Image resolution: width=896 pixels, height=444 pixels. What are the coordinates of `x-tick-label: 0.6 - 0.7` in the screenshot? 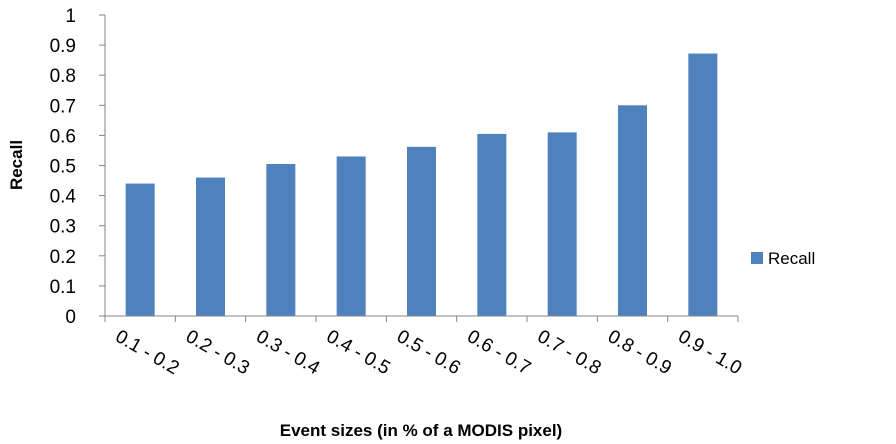 It's located at (498, 352).